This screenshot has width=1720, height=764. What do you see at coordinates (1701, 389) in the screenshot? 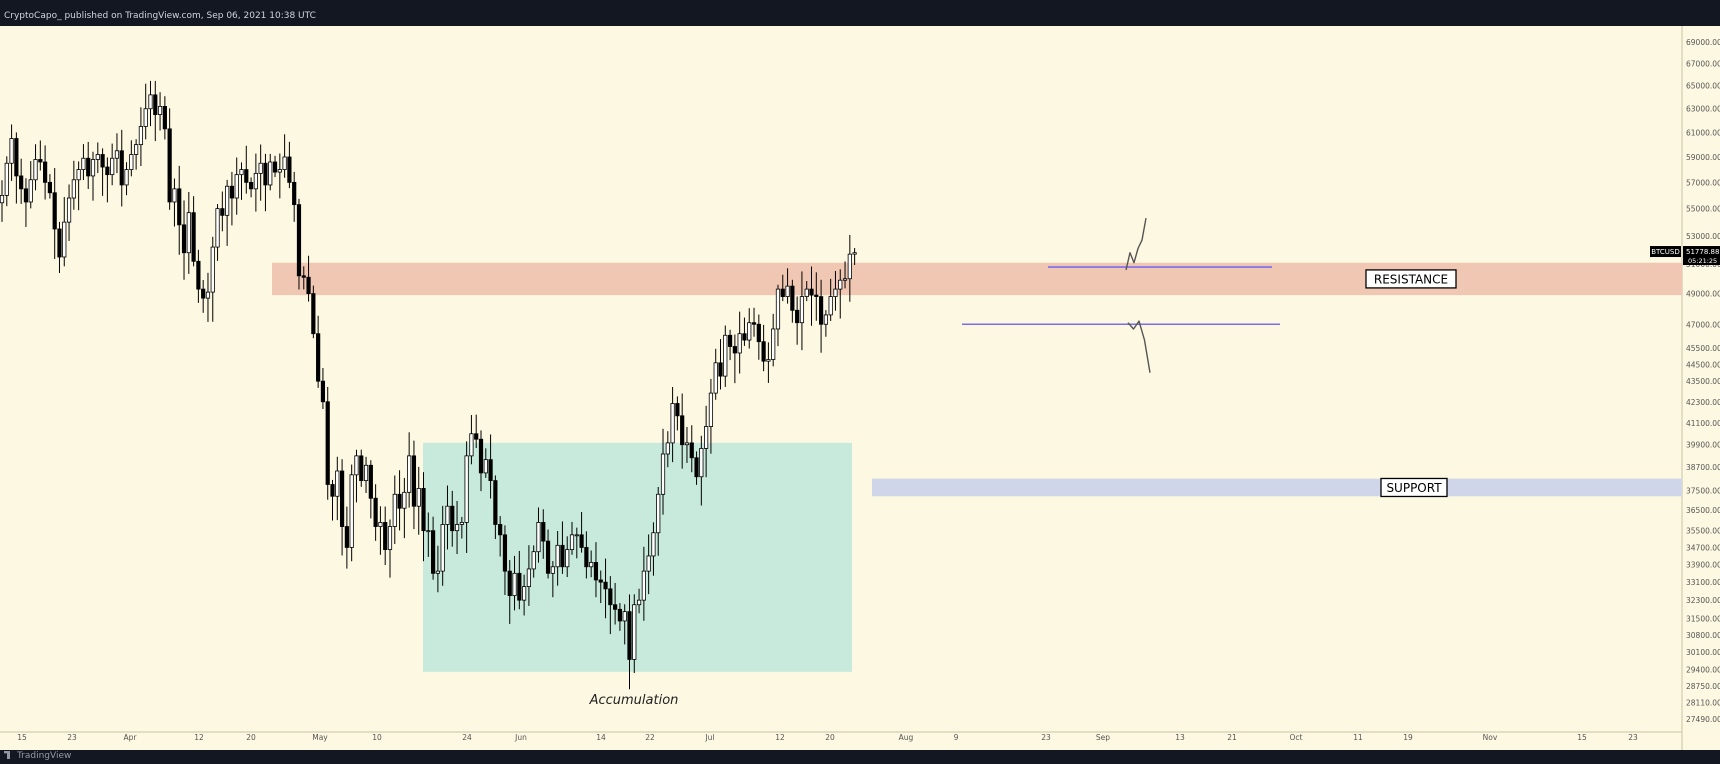
I see `price-axis` at bounding box center [1701, 389].